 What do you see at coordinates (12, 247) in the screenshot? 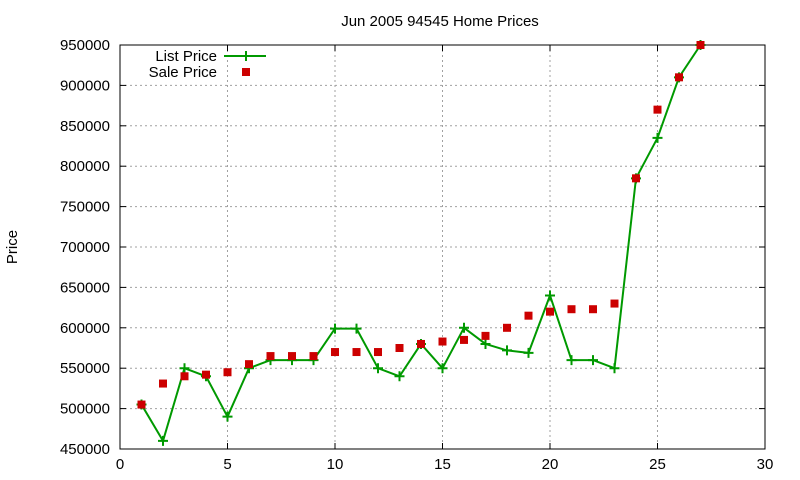
I see `y-axis-label: Price` at bounding box center [12, 247].